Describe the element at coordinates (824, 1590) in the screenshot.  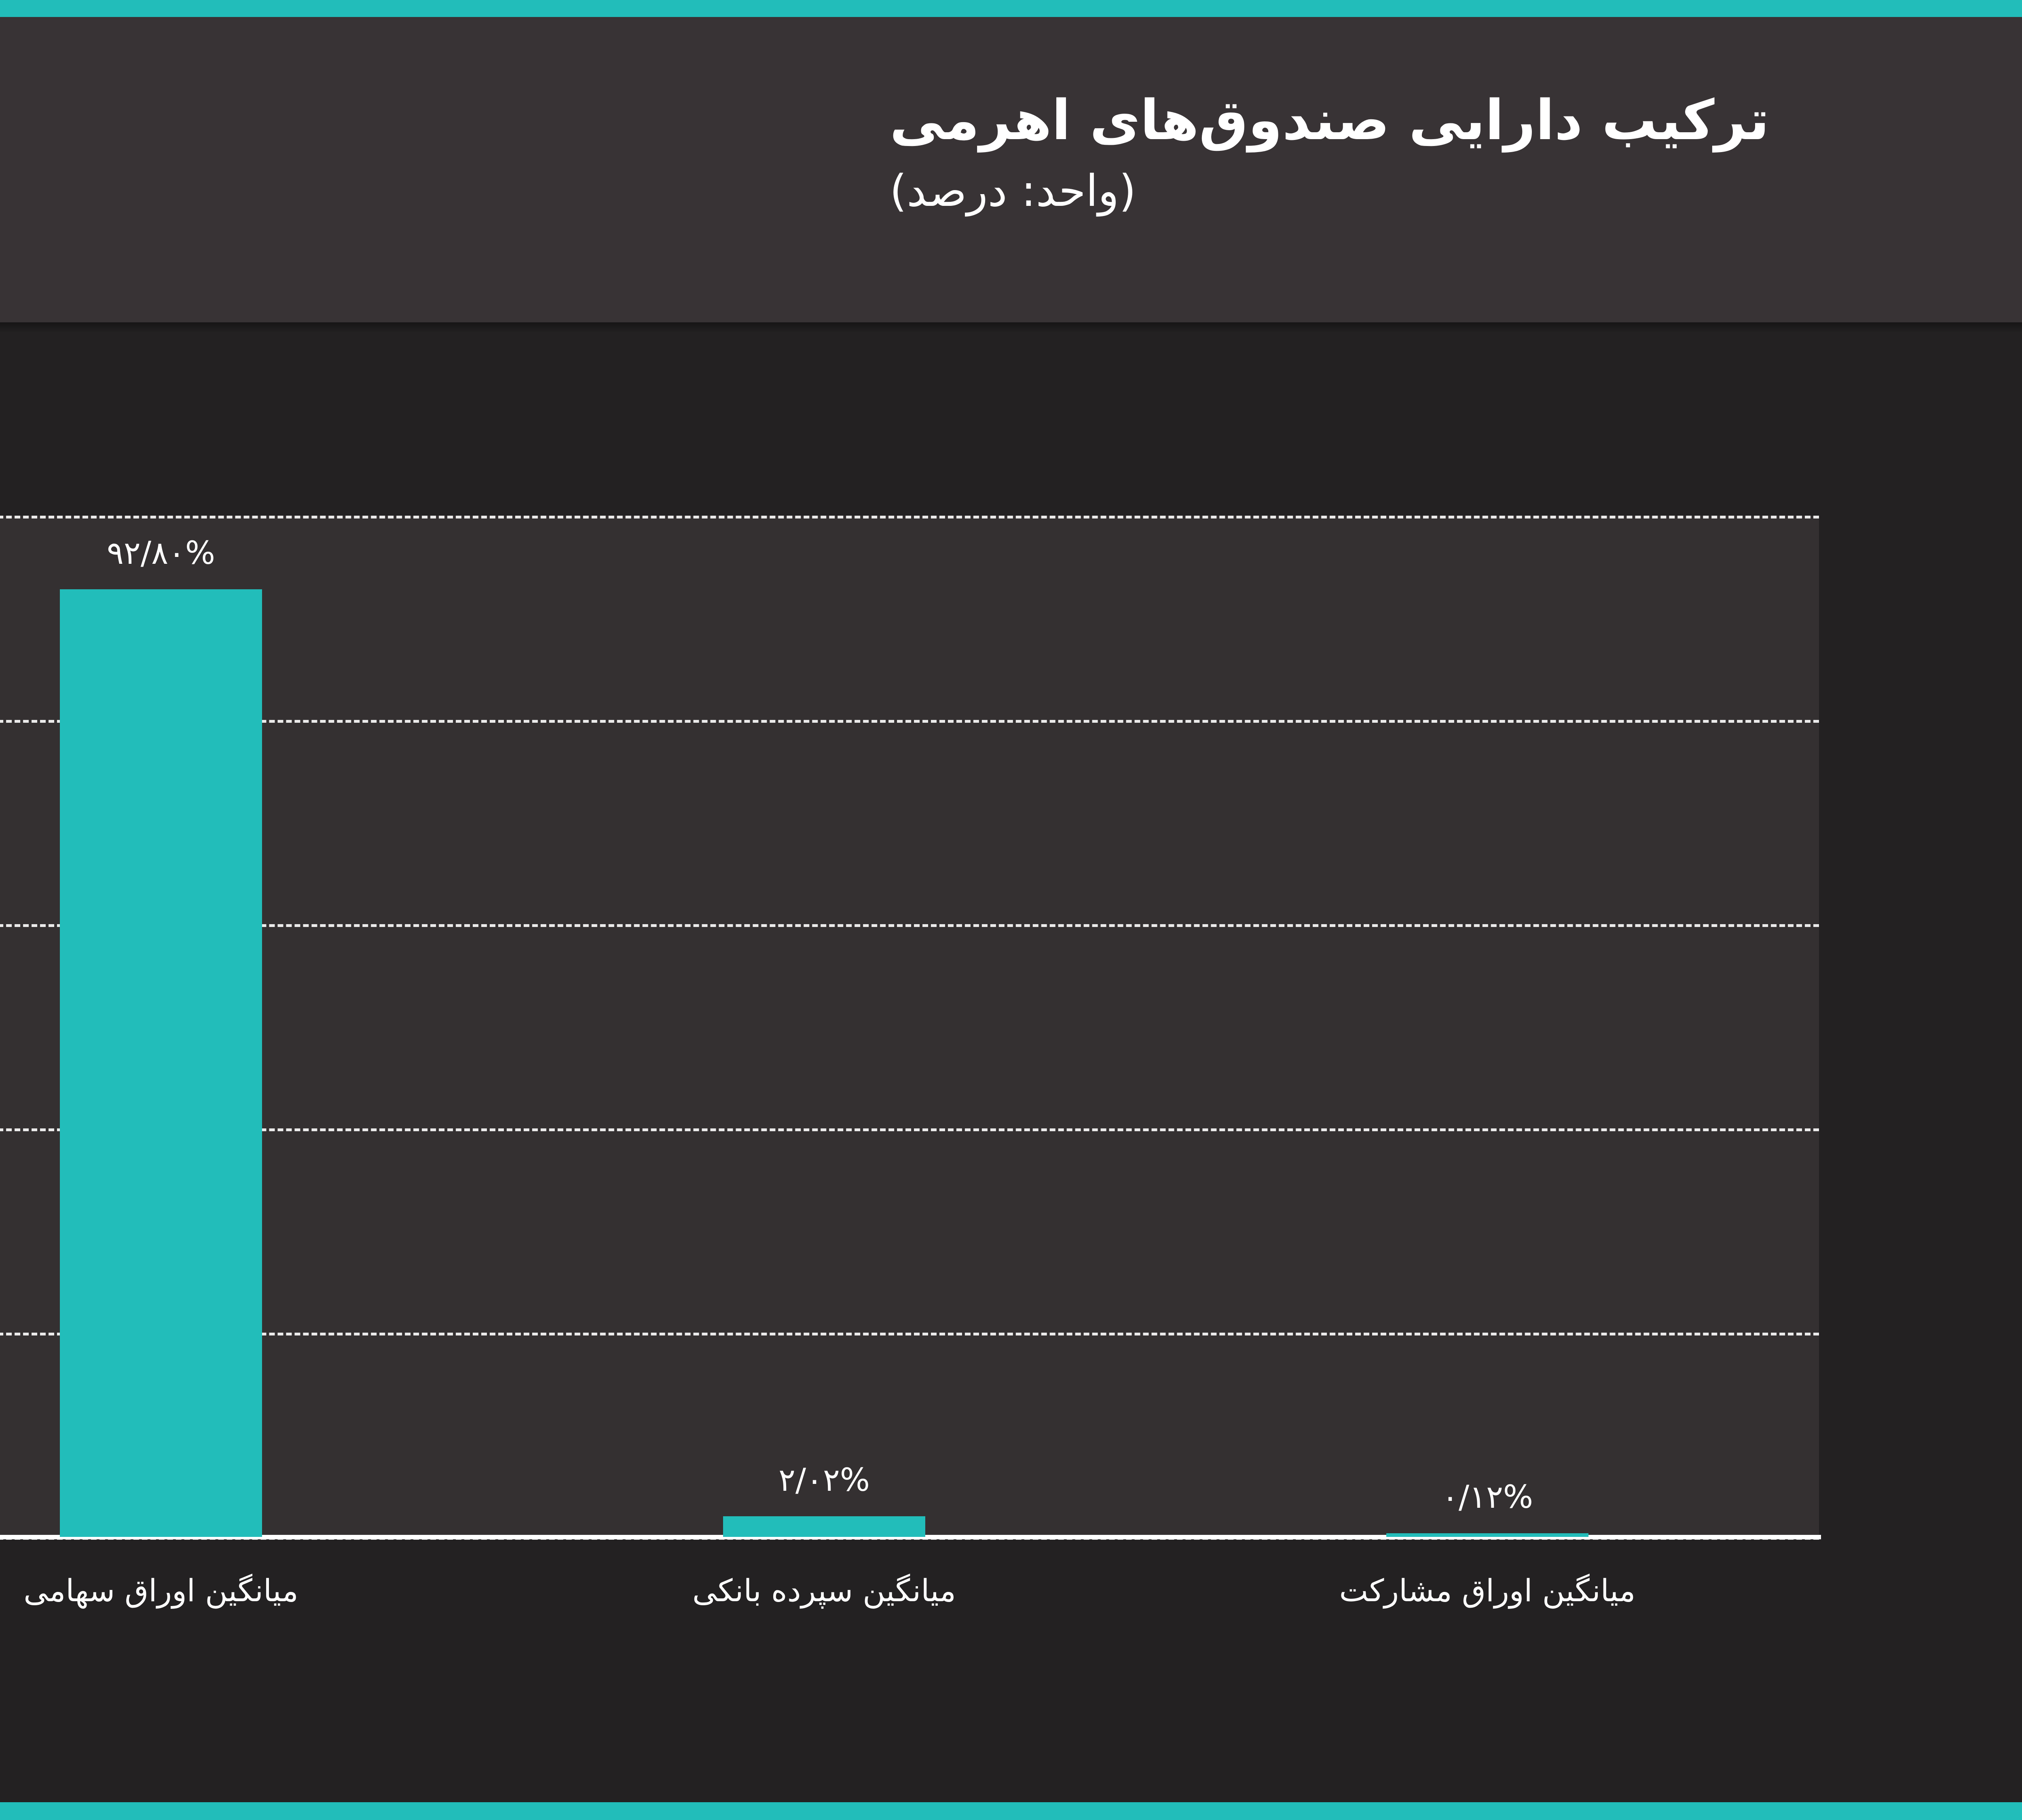
I see `x-tick-label: میانگین سپرده بانکی` at that location.